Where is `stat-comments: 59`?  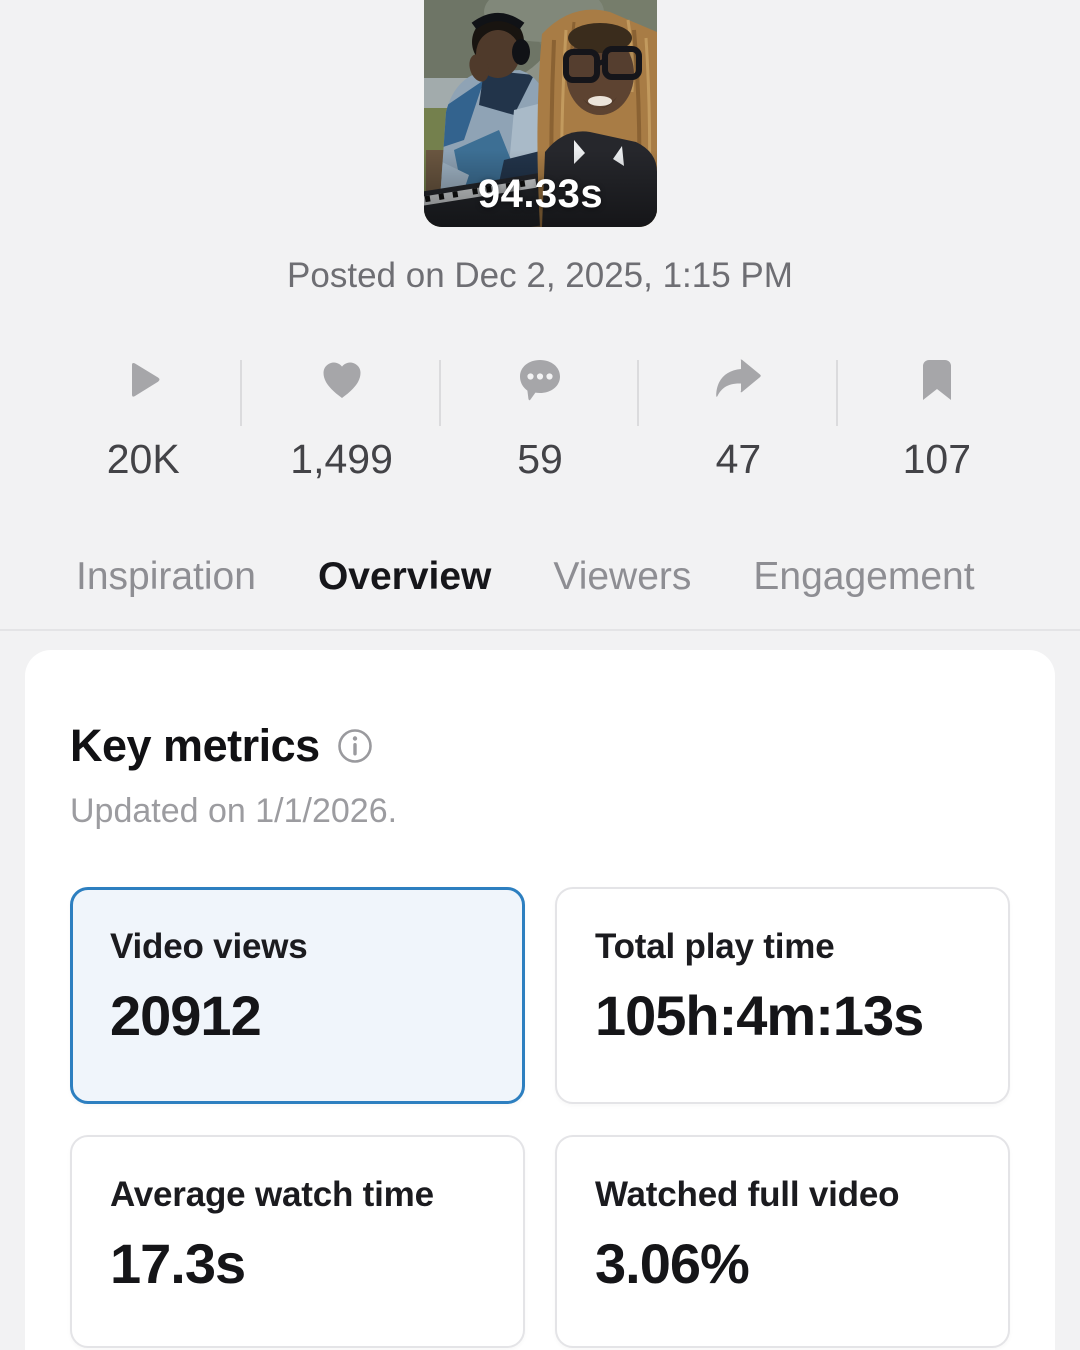
stat-comments: 59 is located at coordinates (540, 414).